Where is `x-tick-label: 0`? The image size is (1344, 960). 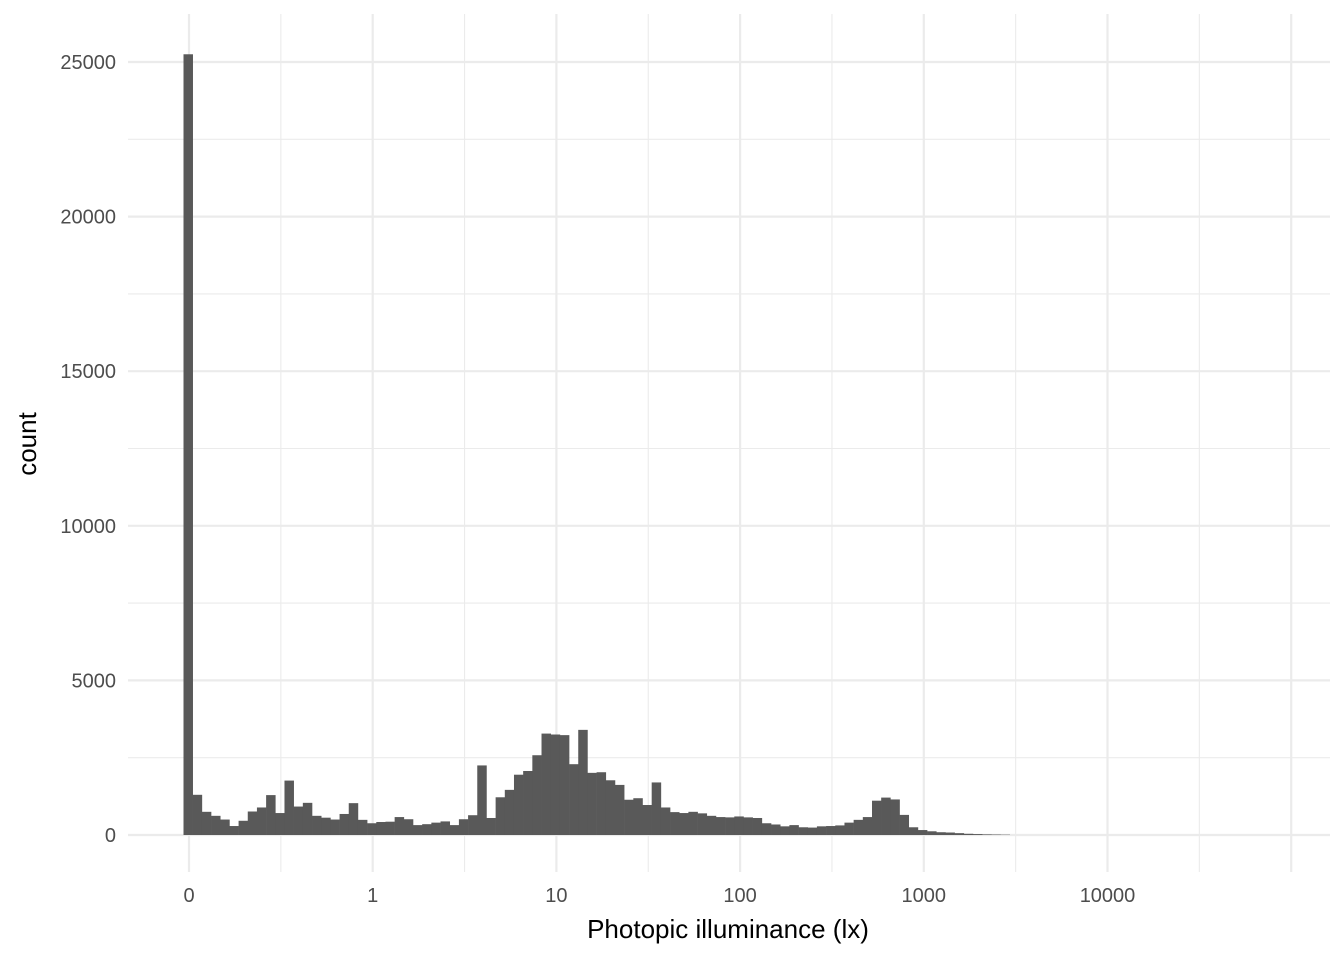
x-tick-label: 0 is located at coordinates (188, 896).